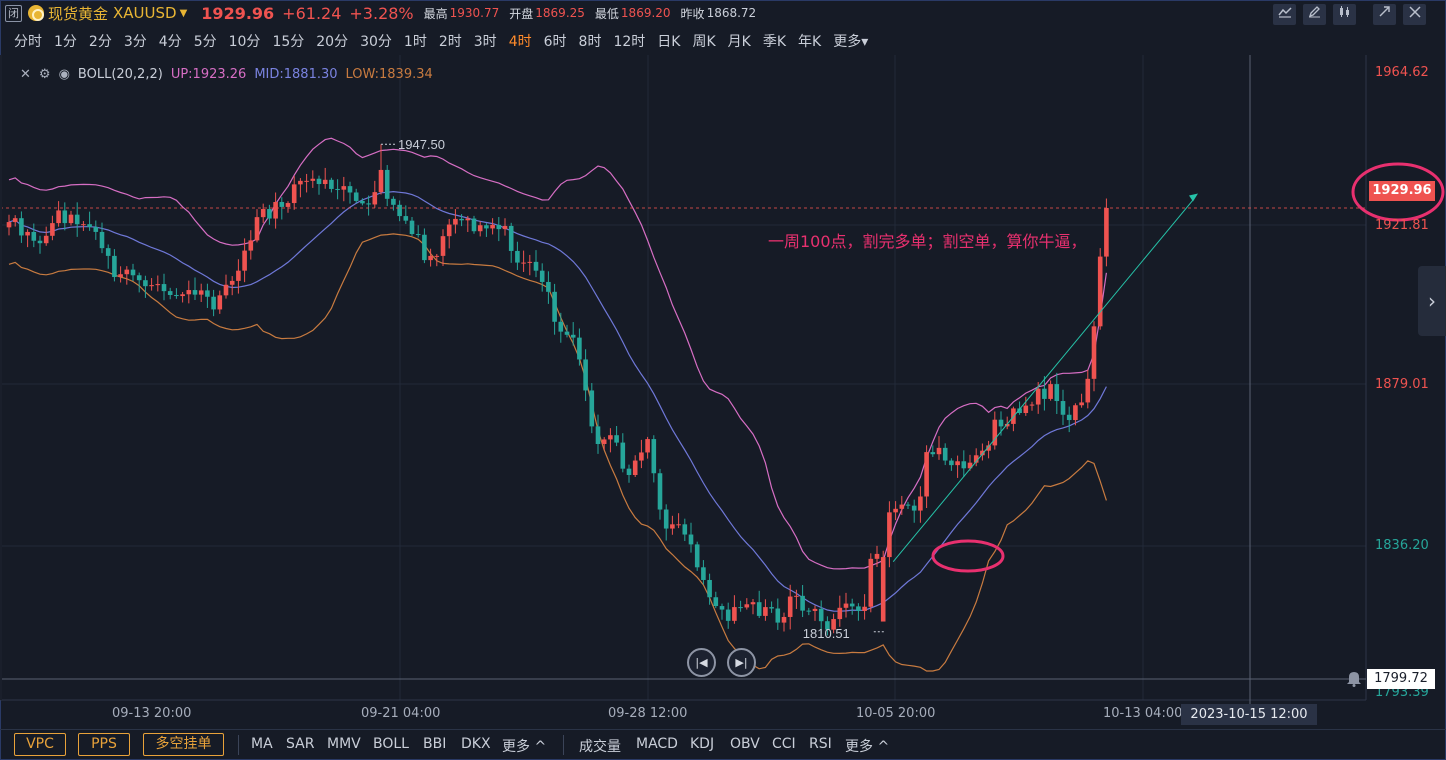 This screenshot has width=1446, height=760. I want to click on sar-indicator: SAR, so click(300, 744).